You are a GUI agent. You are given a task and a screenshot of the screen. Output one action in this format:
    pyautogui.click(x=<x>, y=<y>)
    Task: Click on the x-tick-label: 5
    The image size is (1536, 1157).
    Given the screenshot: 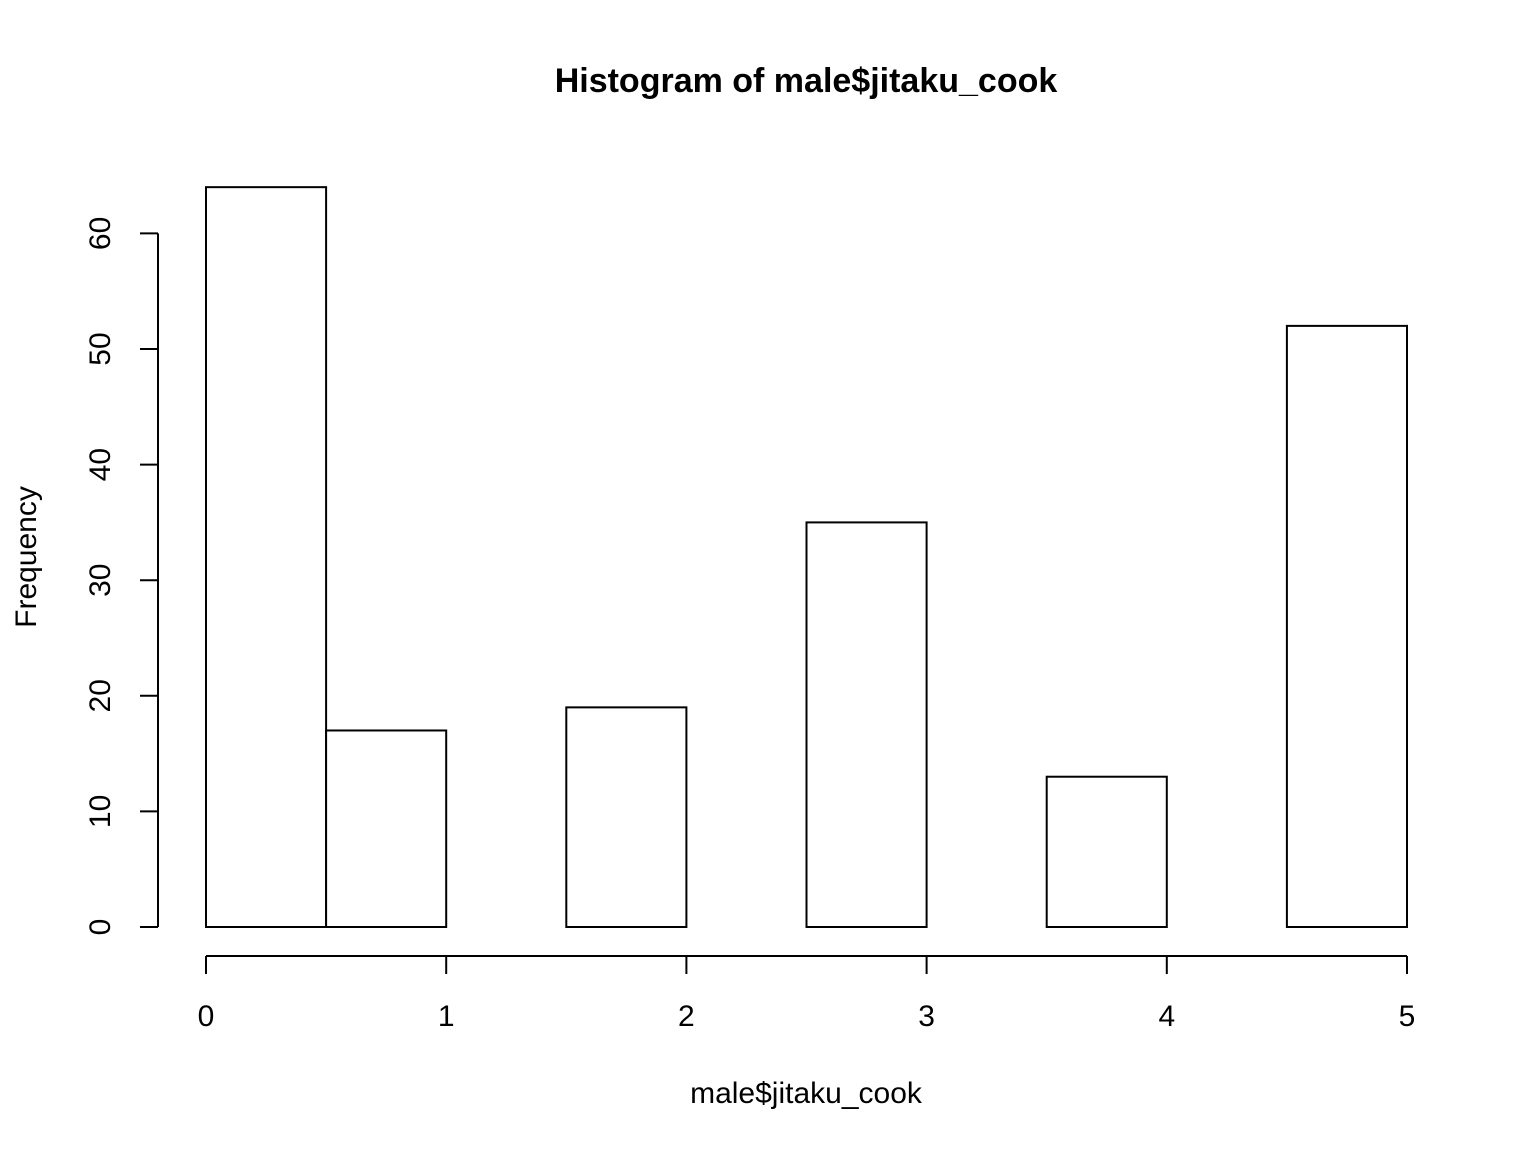 What is the action you would take?
    pyautogui.click(x=1407, y=1016)
    